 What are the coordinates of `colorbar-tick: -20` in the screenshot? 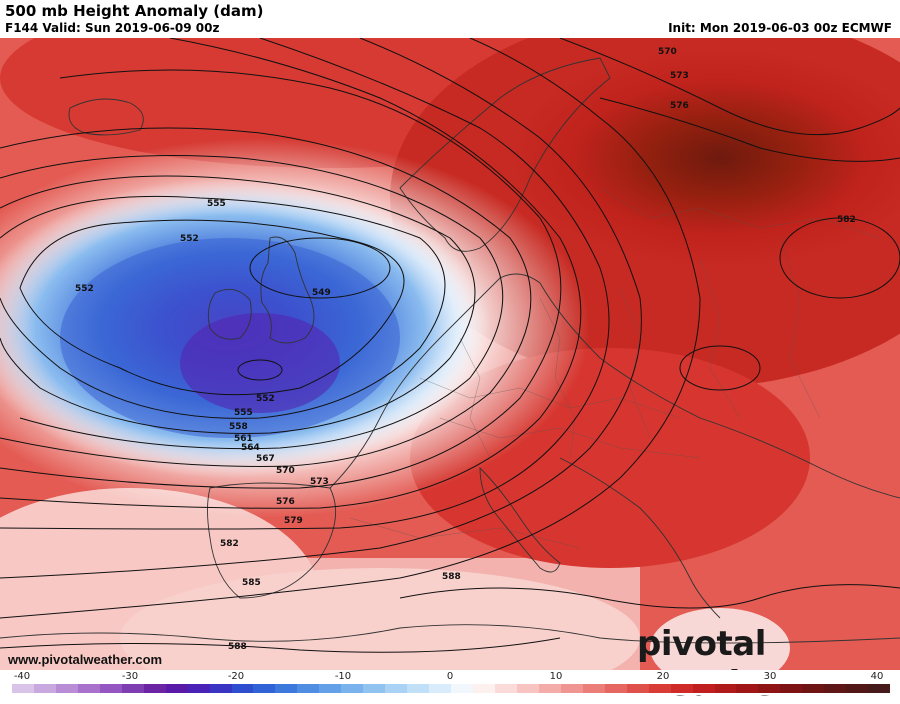 It's located at (236, 676).